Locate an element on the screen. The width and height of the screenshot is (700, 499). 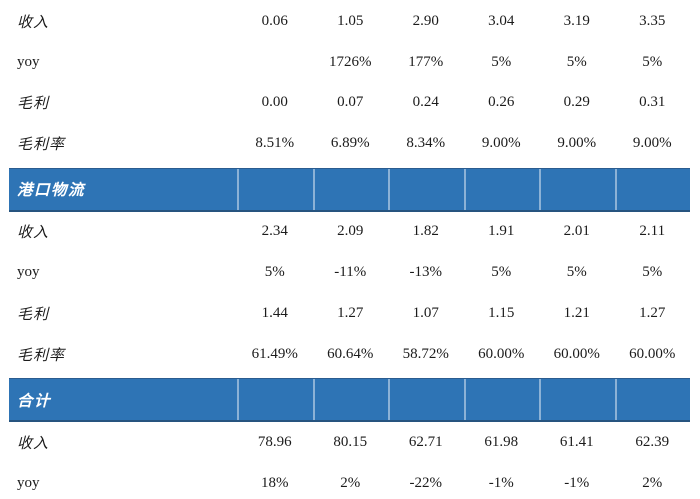
value-cell: 18% is located at coordinates (275, 482).